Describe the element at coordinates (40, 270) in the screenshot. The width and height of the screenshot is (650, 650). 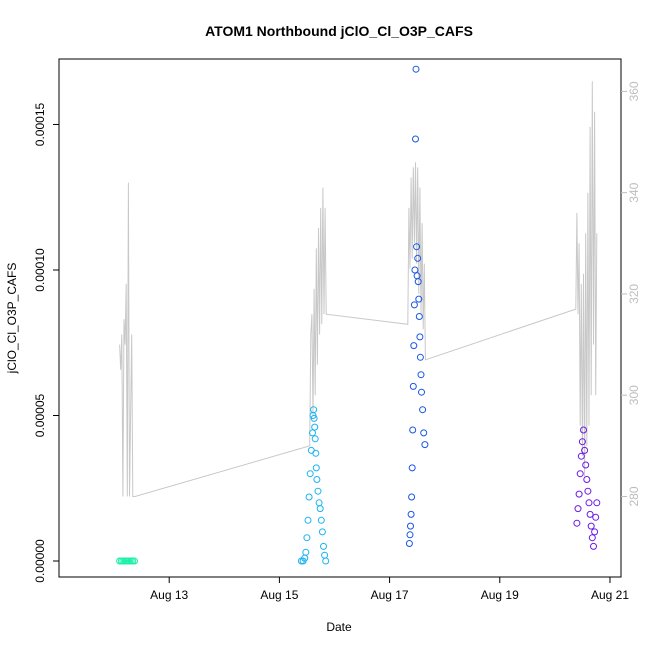
I see `y-tick-label: 0.00010` at that location.